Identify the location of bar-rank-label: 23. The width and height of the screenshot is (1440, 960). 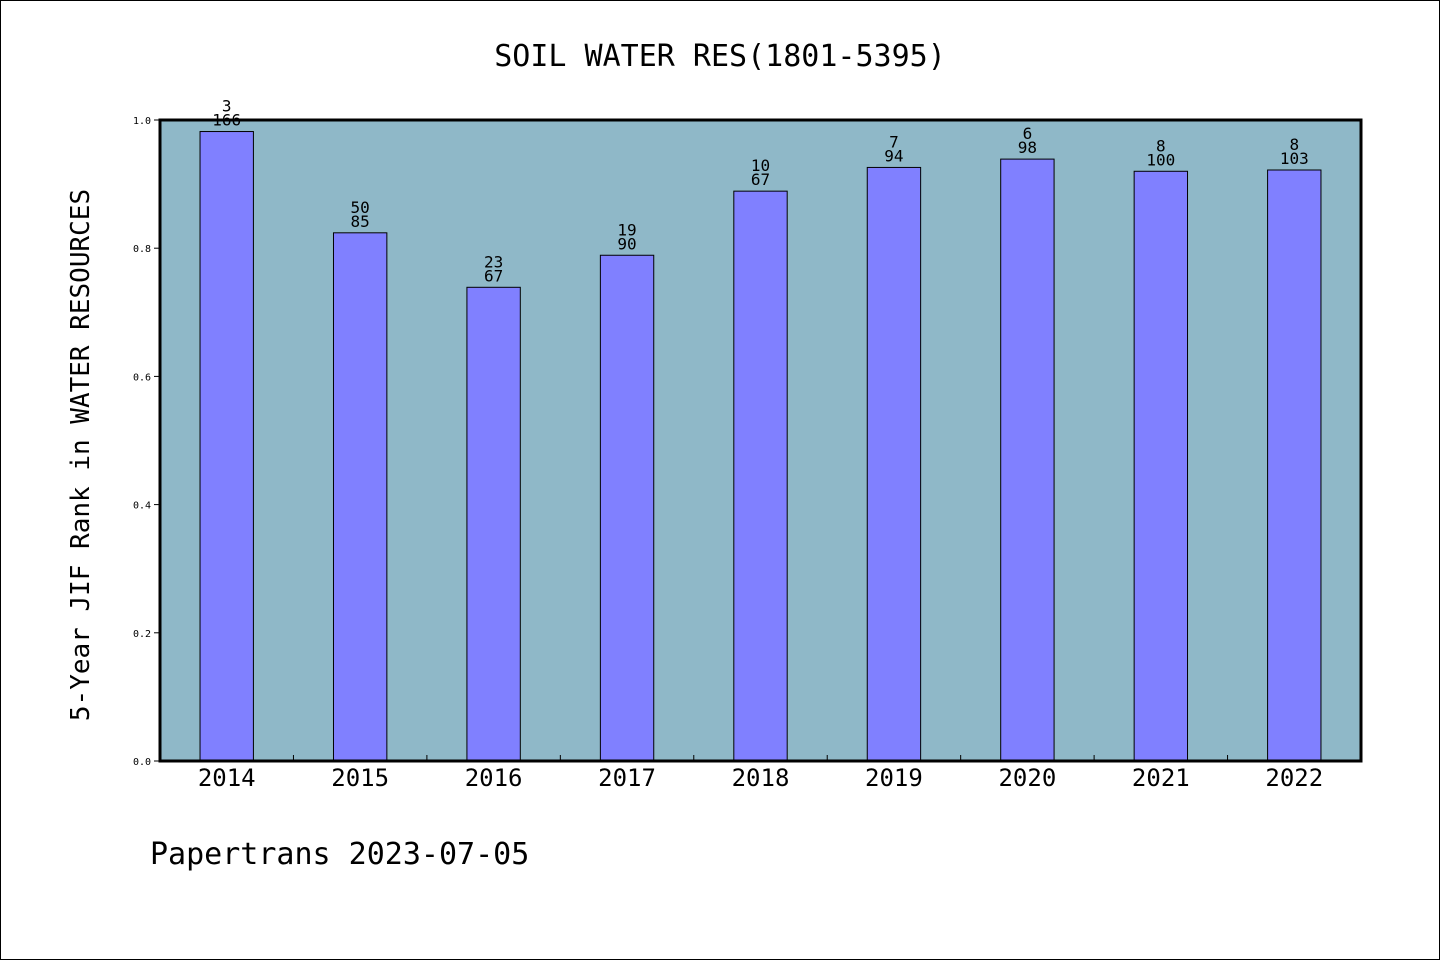
(493, 261).